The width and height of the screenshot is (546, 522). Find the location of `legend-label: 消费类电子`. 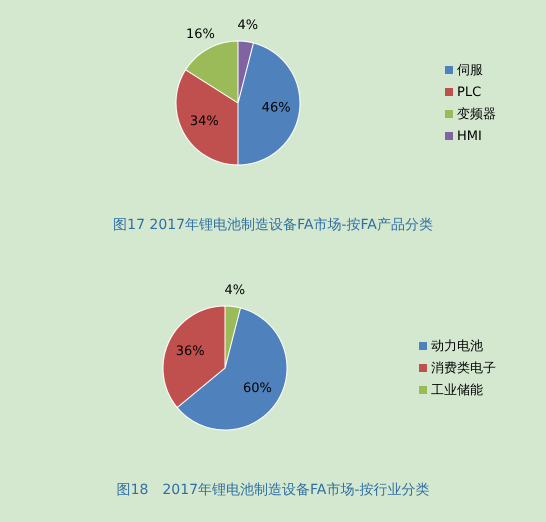

legend-label: 消费类电子 is located at coordinates (463, 368).